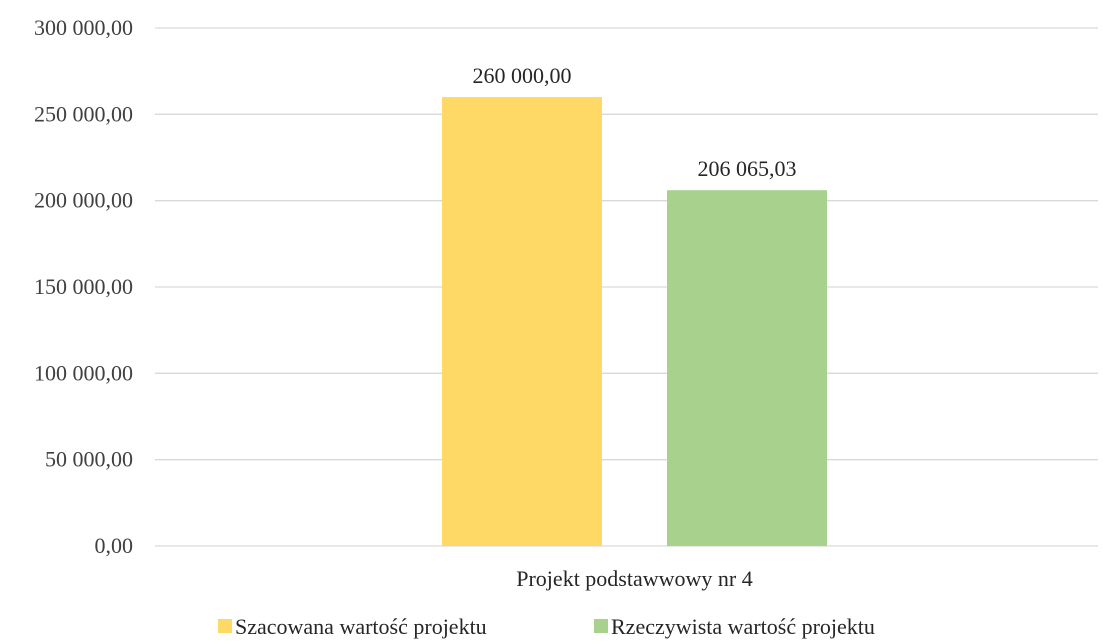  I want to click on legend-item: Szacowana wartość projektu, so click(352, 626).